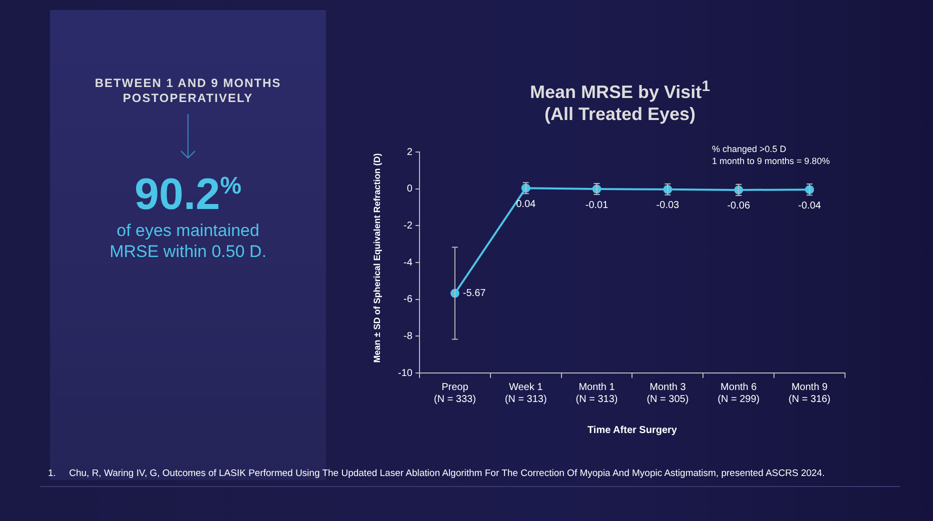 This screenshot has height=521, width=933. I want to click on y-tick-label: -10, so click(405, 373).